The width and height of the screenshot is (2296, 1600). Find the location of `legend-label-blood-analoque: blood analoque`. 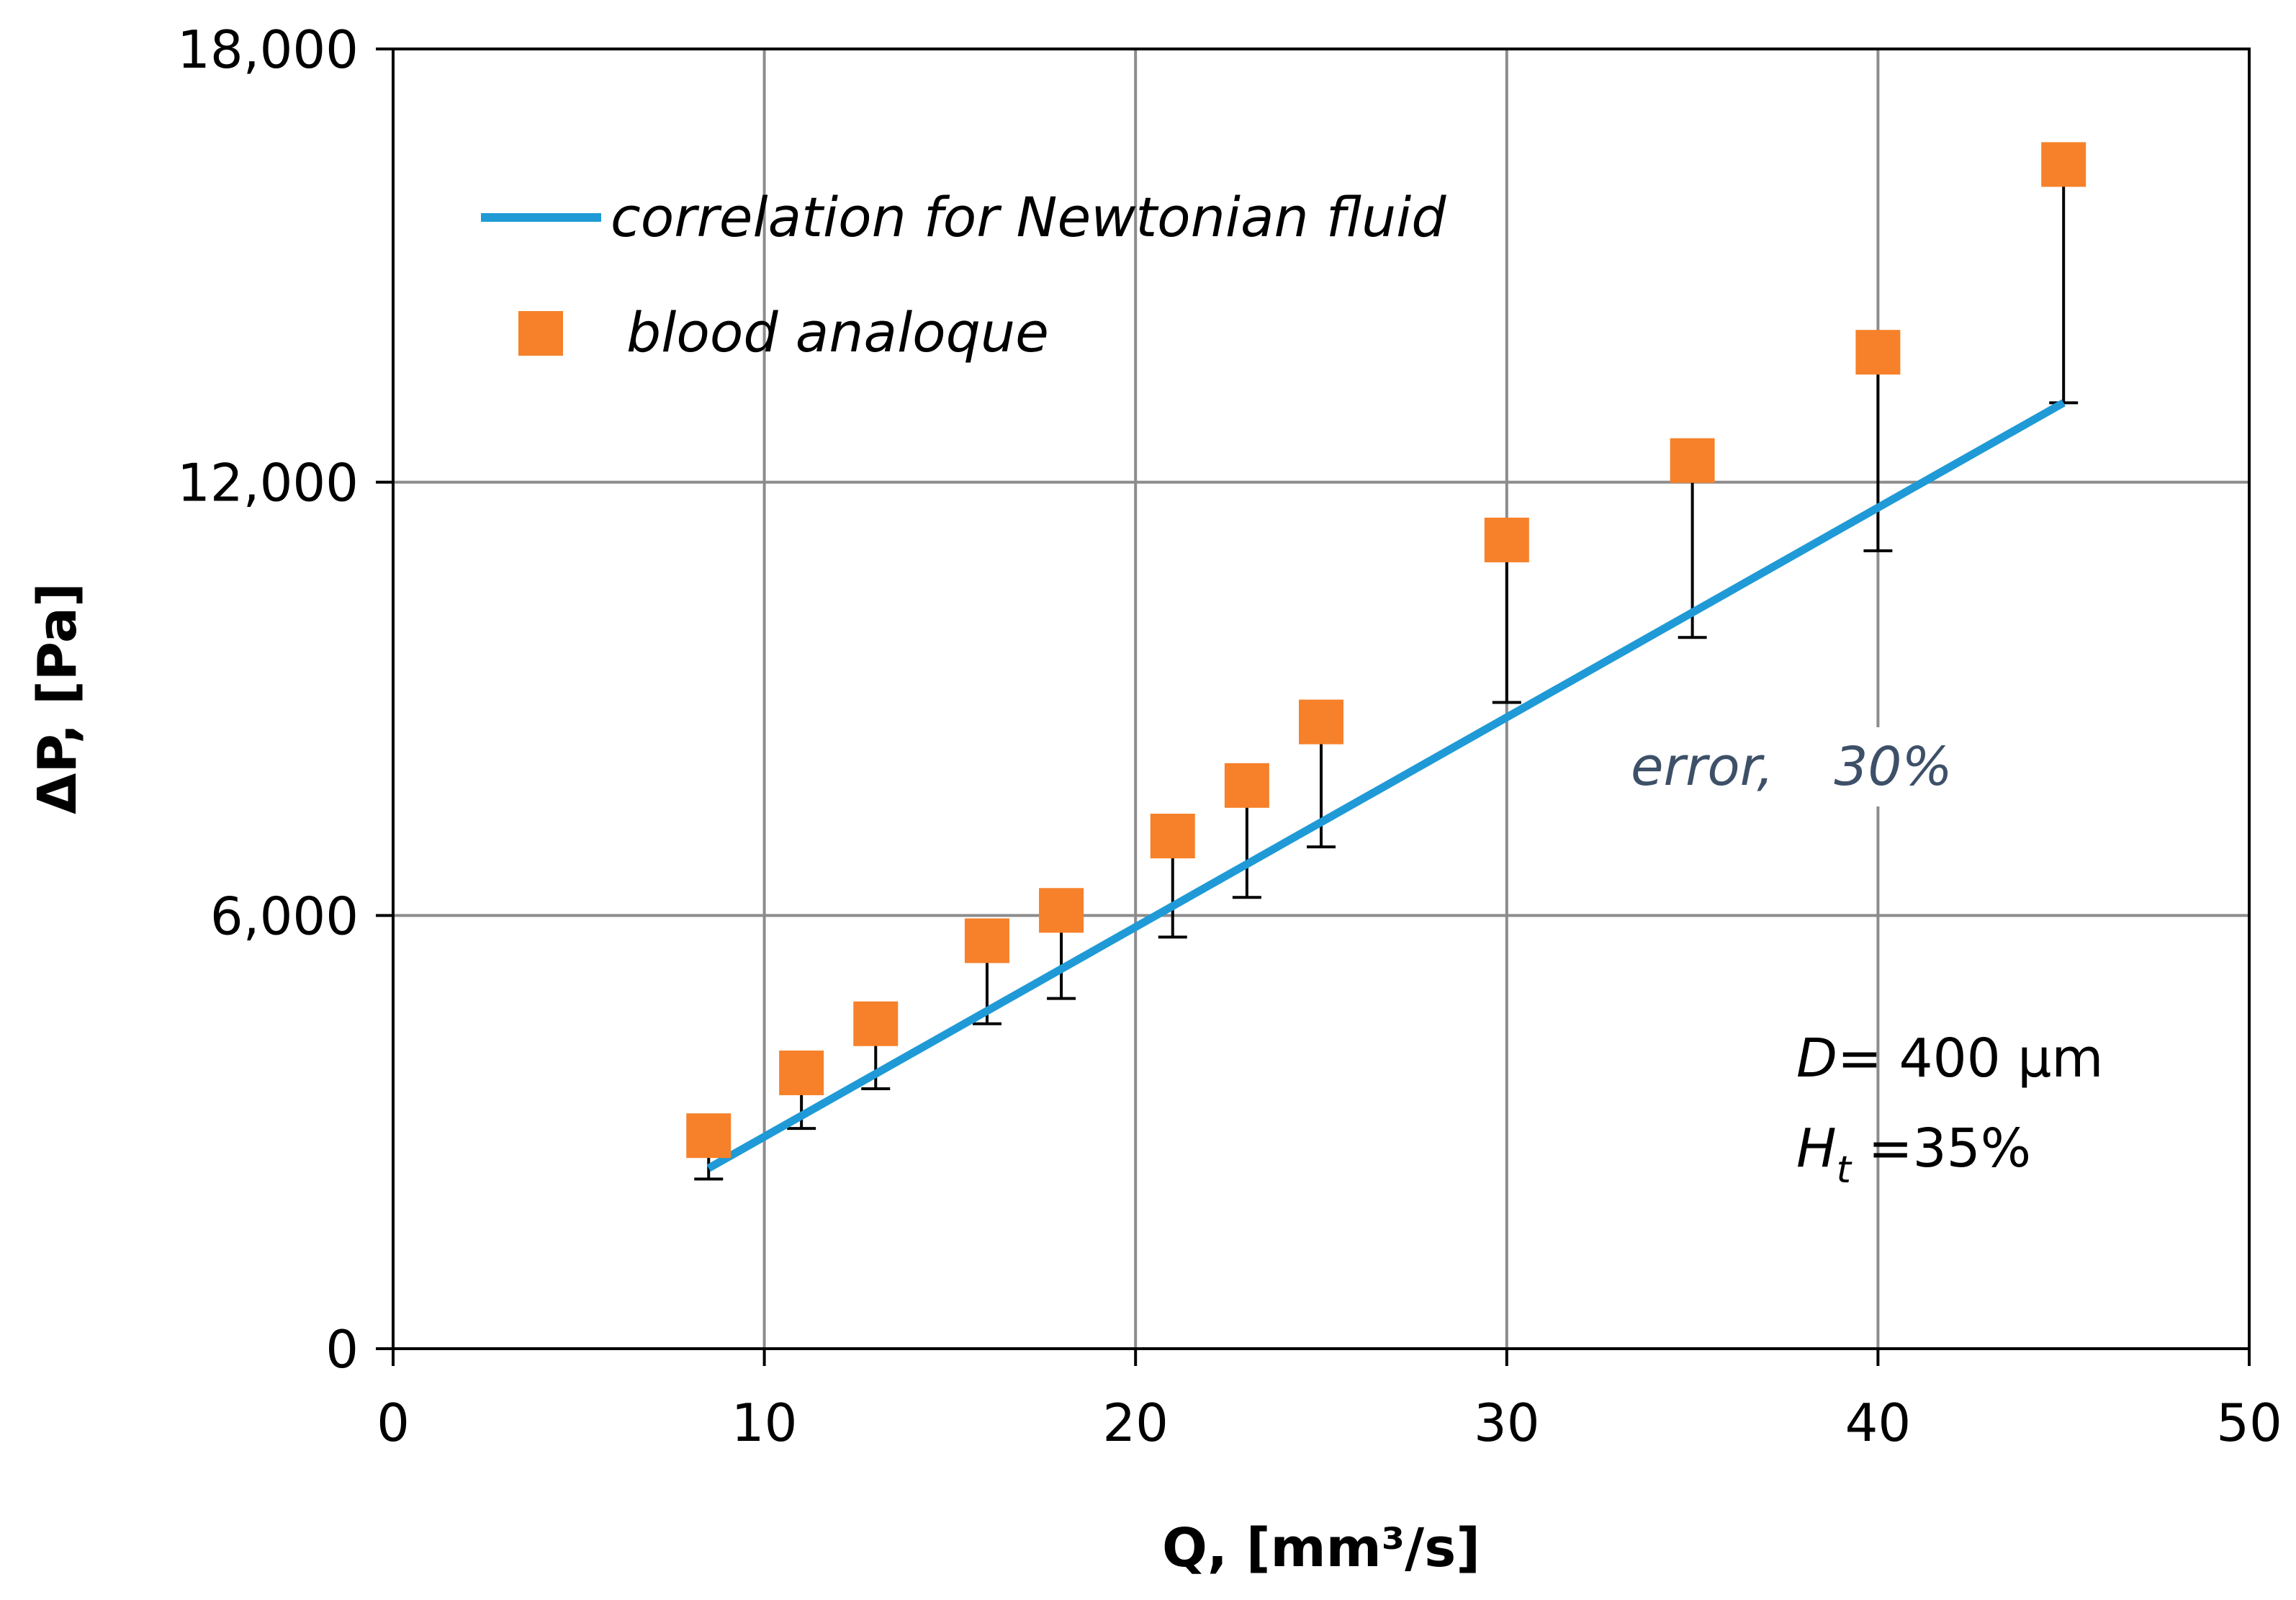

legend-label-blood-analoque: blood analoque is located at coordinates (838, 332).